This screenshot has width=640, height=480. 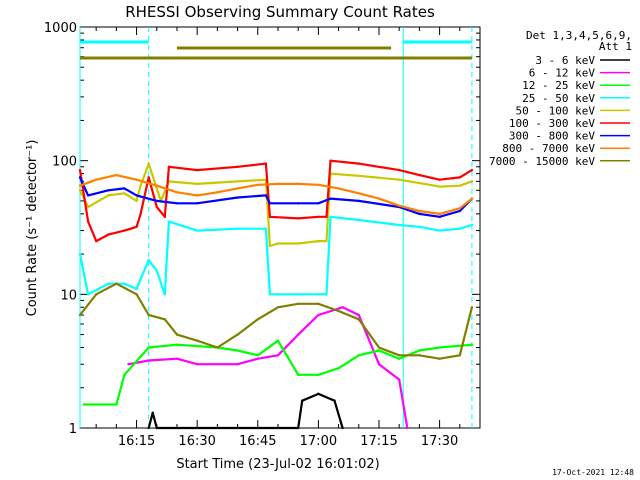 I want to click on x-tick-label: 16:45, so click(x=257, y=441).